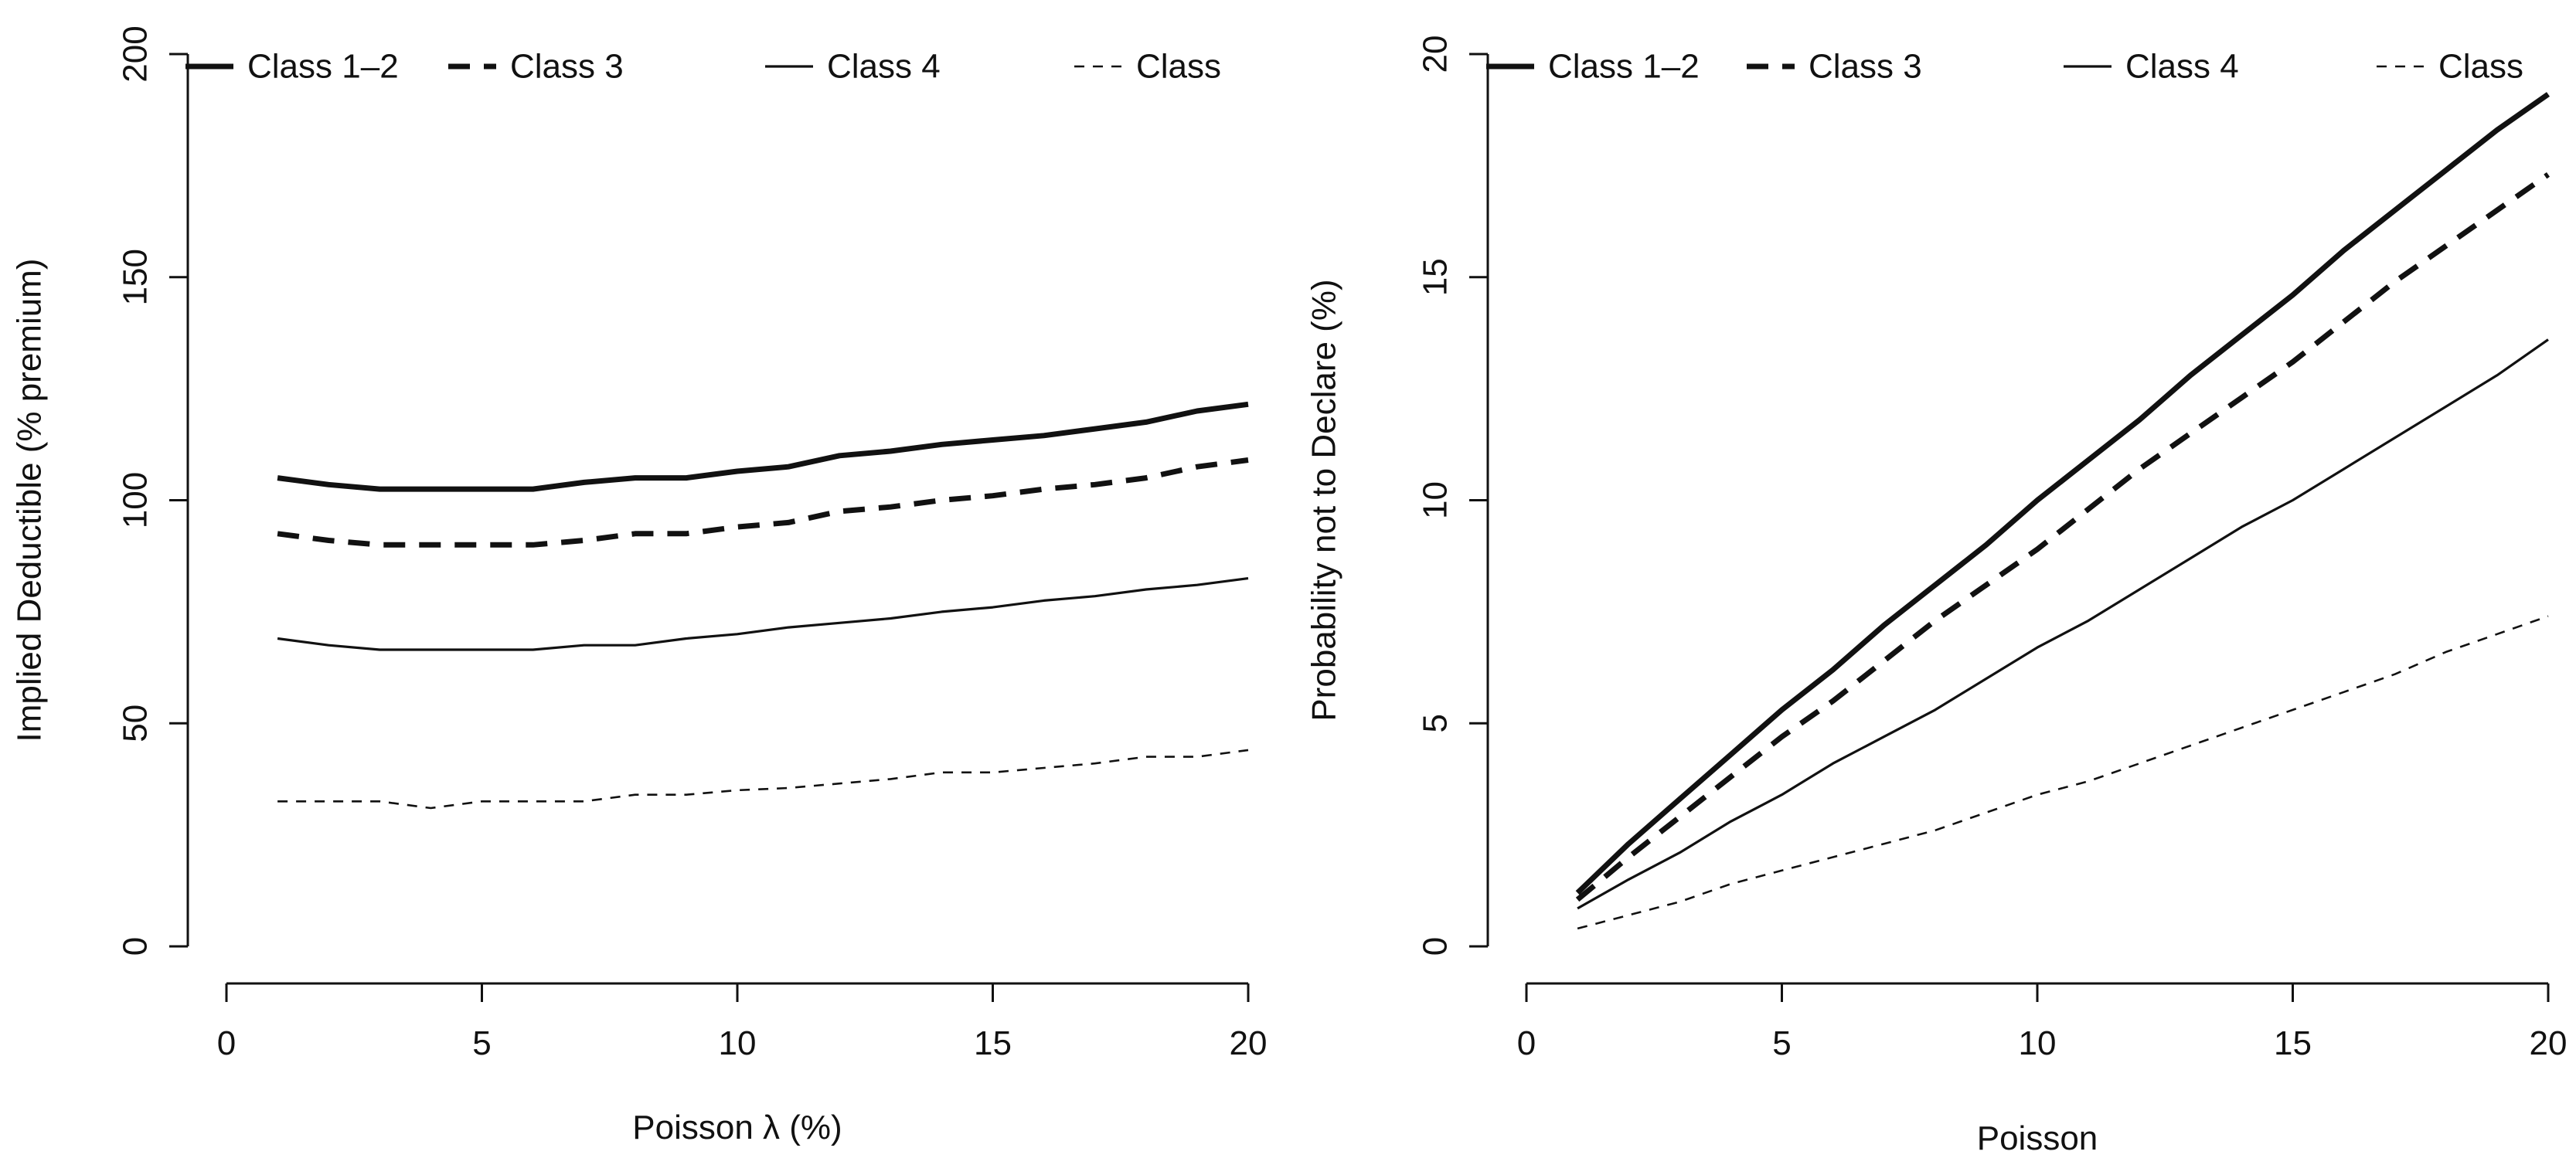 The height and width of the screenshot is (1165, 2576). I want to click on y-tick-label: 50, so click(136, 723).